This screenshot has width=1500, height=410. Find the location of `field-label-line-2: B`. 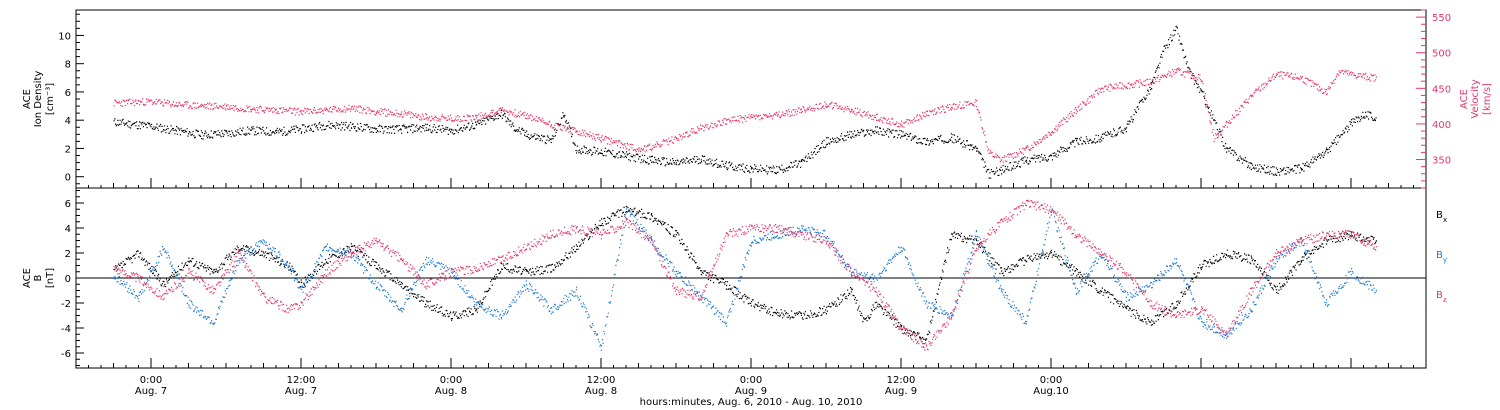

field-label-line-2: B is located at coordinates (38, 277).